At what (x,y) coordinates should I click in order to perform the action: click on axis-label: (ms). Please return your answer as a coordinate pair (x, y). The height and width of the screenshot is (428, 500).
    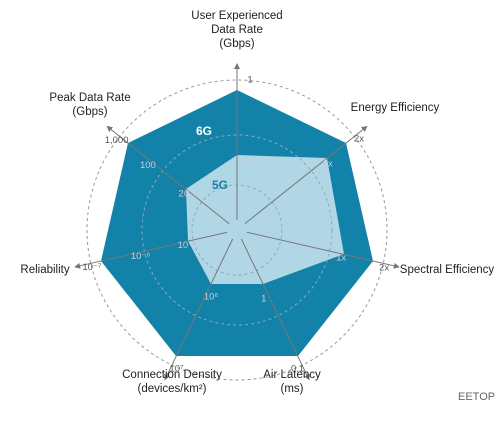
    Looking at the image, I should click on (292, 389).